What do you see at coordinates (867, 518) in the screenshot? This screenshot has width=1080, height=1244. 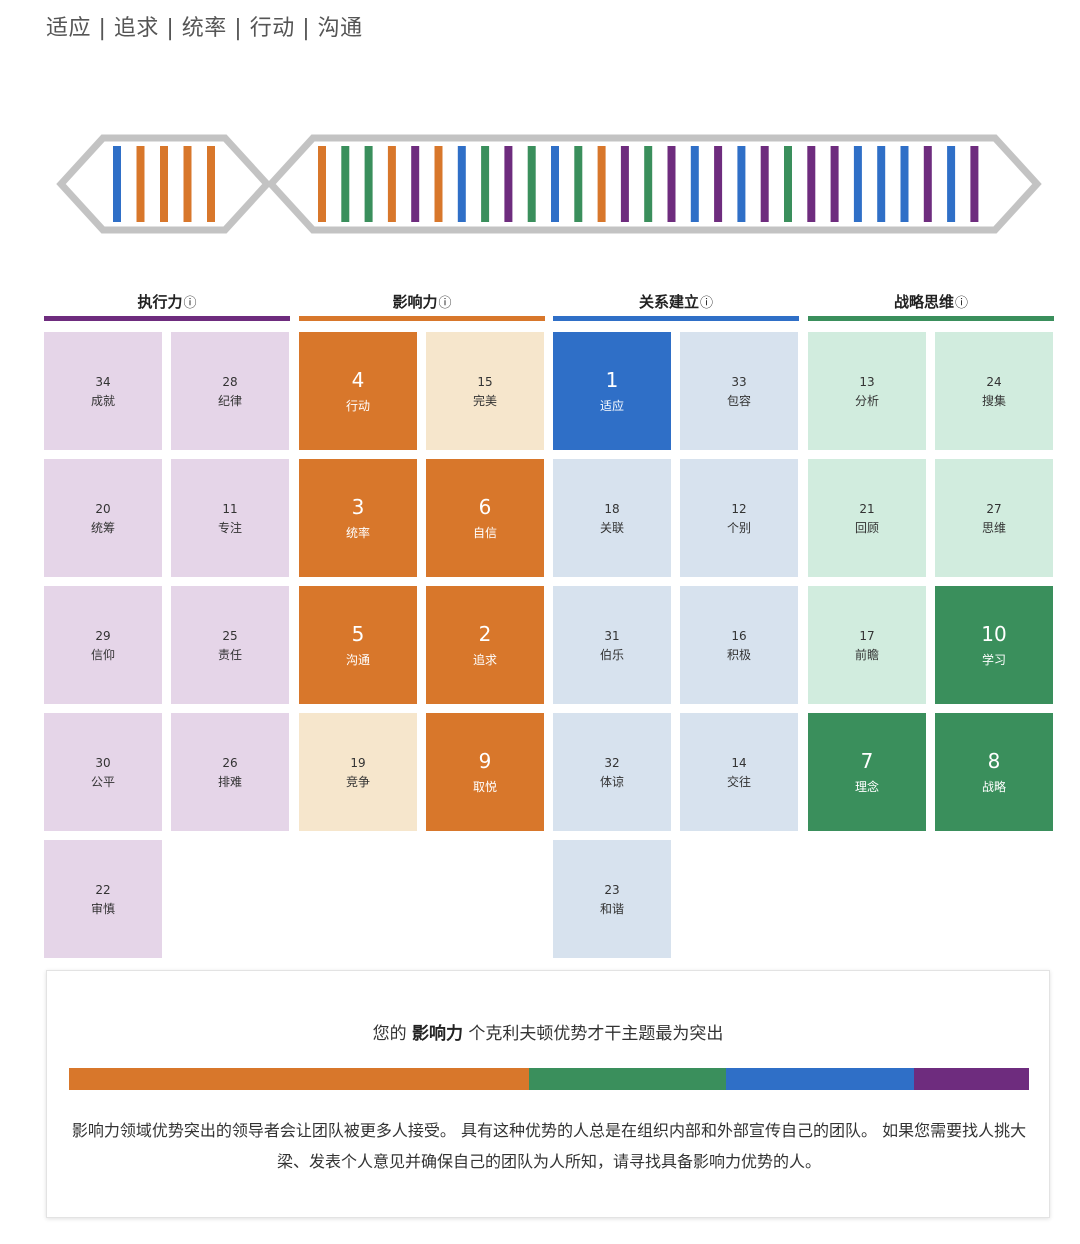 I see `theme-tile-strategic: 21 回顾` at bounding box center [867, 518].